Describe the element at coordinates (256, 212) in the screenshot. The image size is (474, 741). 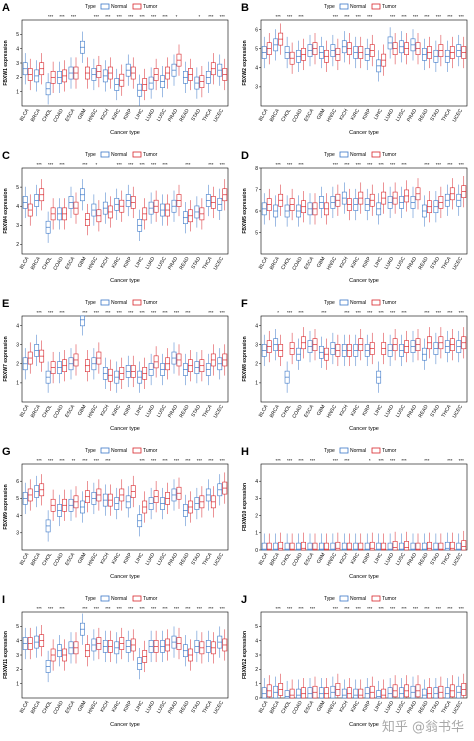
I see `y-tick-label: 6` at that location.